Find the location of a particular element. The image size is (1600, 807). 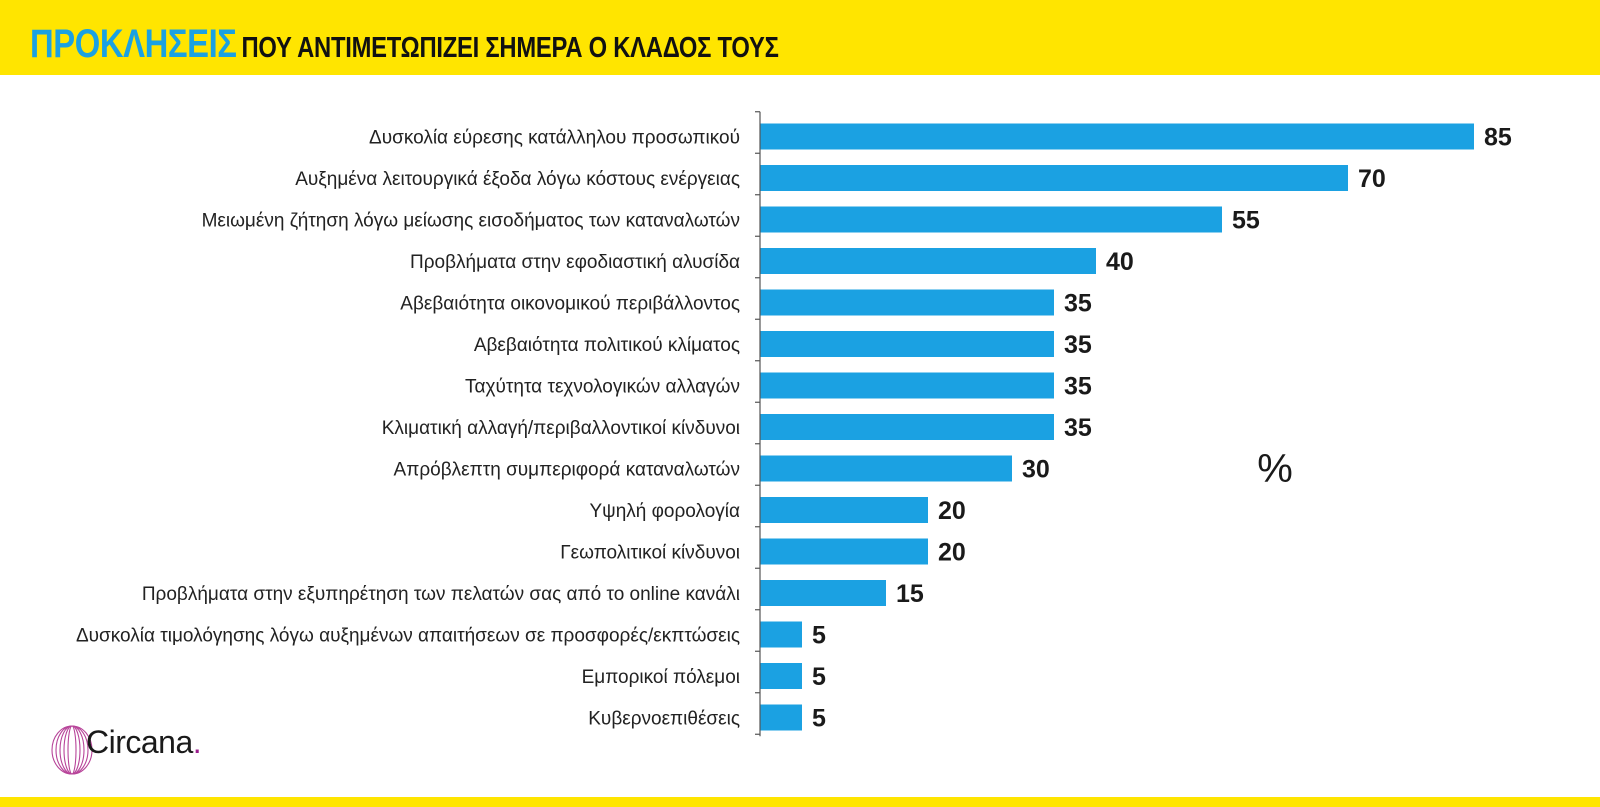

value-label-10: 20 is located at coordinates (952, 511).